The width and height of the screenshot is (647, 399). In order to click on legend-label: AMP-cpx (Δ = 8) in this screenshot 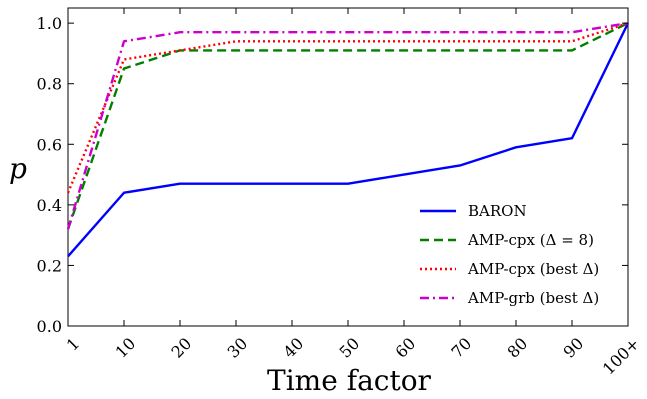, I will do `click(530, 240)`.